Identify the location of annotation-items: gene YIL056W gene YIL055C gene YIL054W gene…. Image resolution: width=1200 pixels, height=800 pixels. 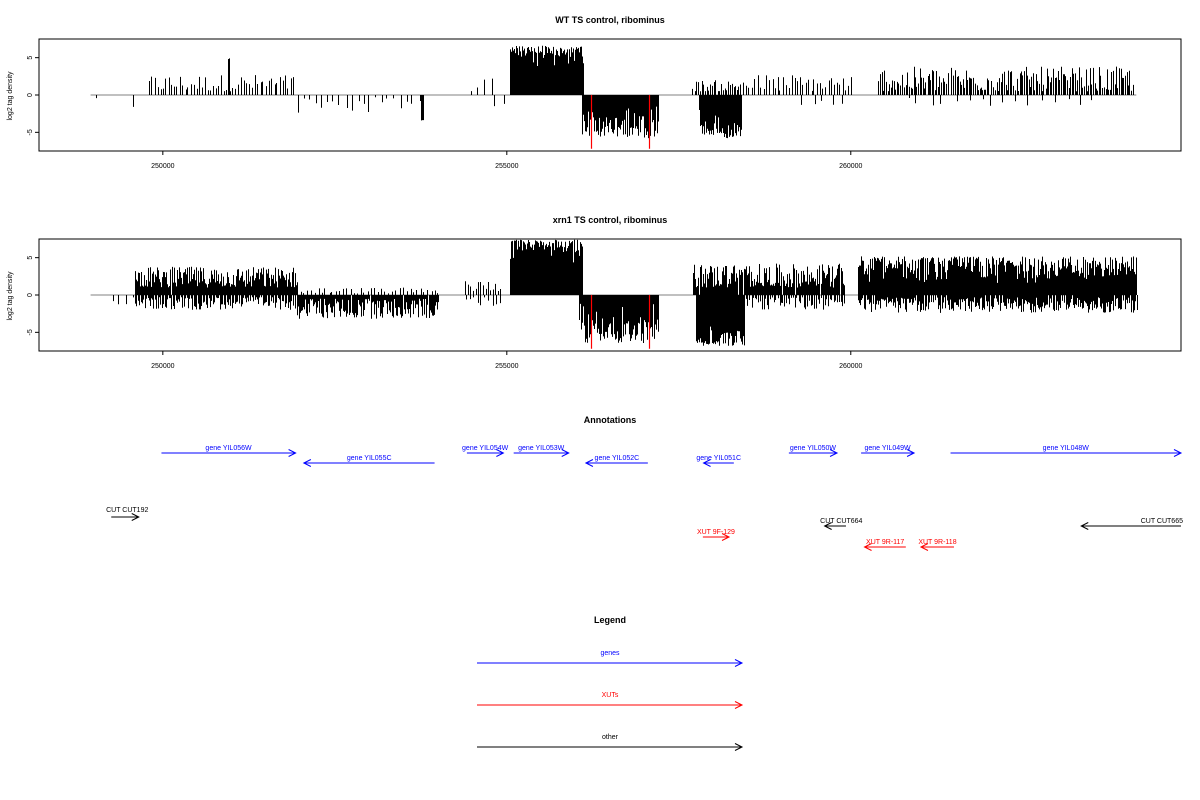
(644, 498).